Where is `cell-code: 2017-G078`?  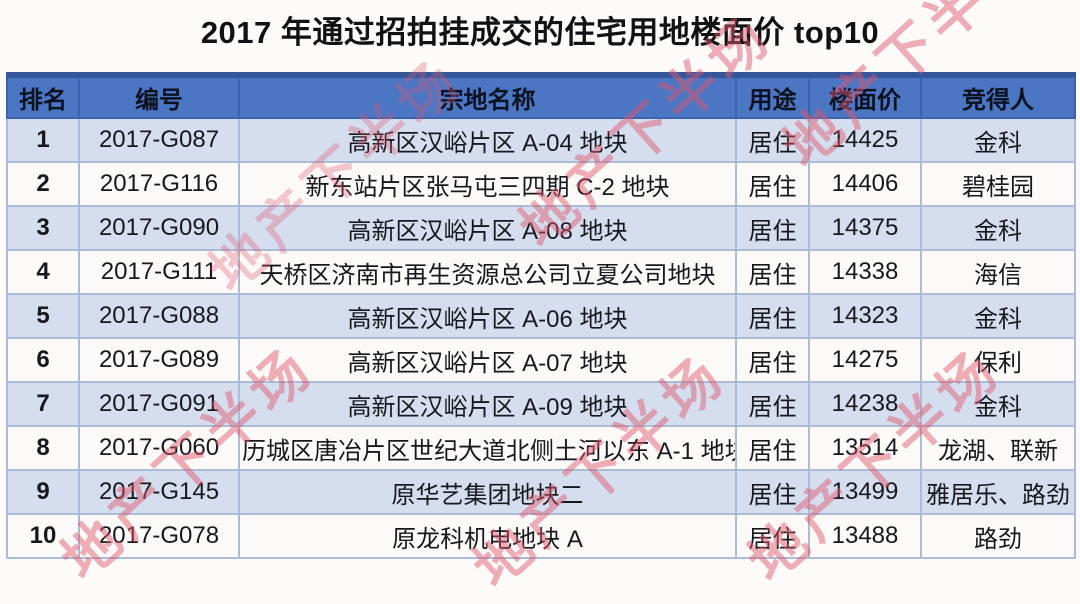 cell-code: 2017-G078 is located at coordinates (159, 536).